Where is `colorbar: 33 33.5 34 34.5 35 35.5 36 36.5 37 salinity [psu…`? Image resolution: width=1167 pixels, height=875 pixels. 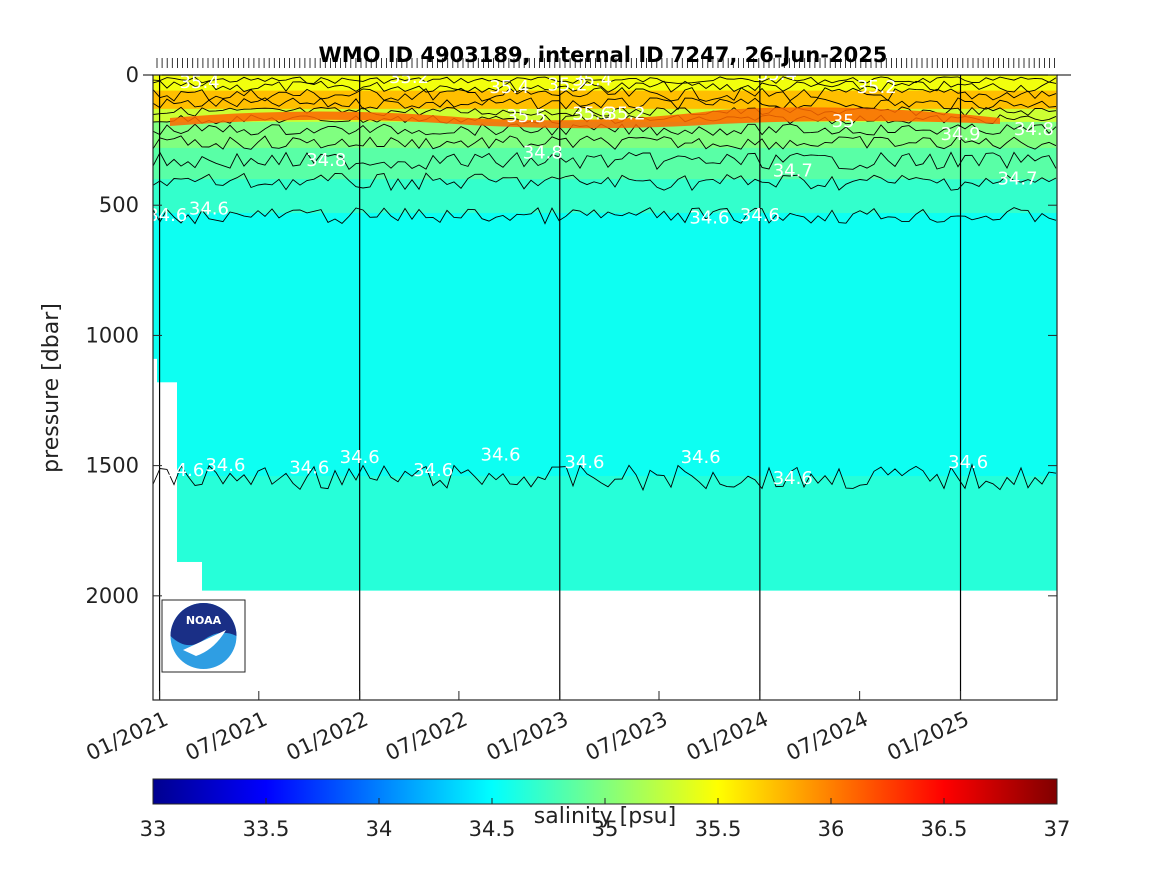
colorbar: 33 33.5 34 34.5 35 35.5 36 36.5 37 salinity [psu… is located at coordinates (605, 809).